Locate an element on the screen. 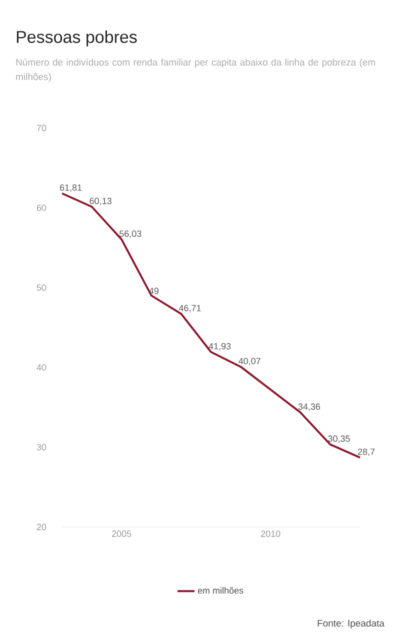 The height and width of the screenshot is (642, 400). data-label: 41,93 is located at coordinates (219, 346).